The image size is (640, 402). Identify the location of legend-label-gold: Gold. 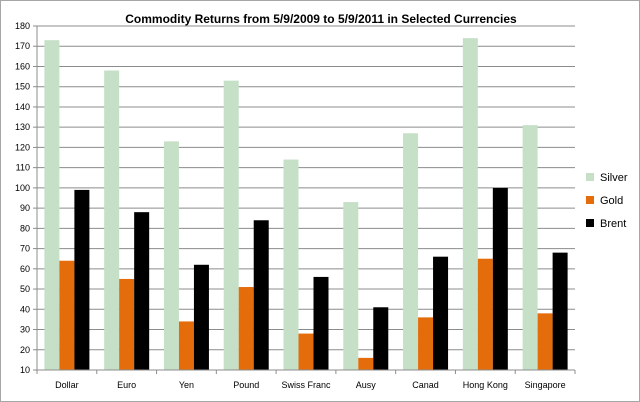
(611, 201).